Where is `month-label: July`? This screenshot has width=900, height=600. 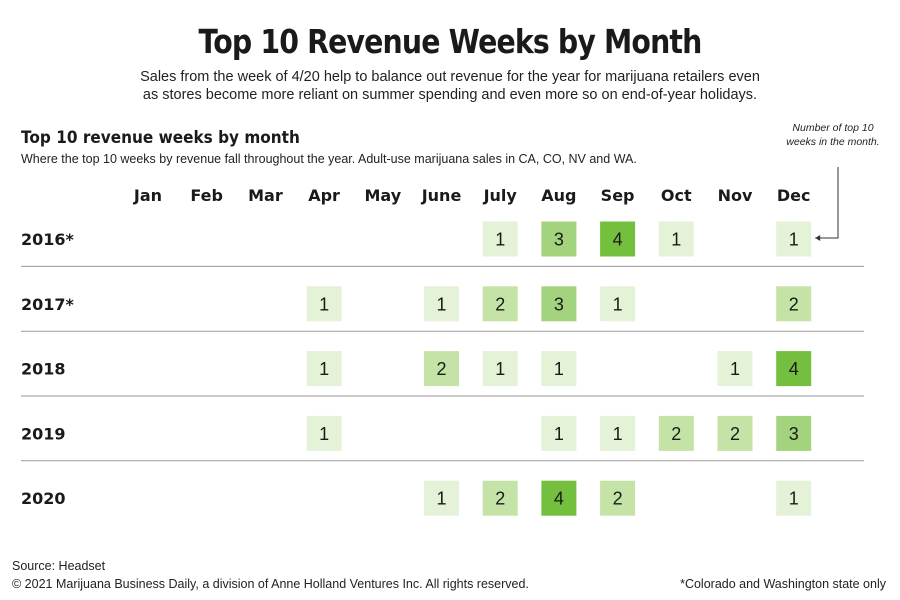 month-label: July is located at coordinates (500, 195).